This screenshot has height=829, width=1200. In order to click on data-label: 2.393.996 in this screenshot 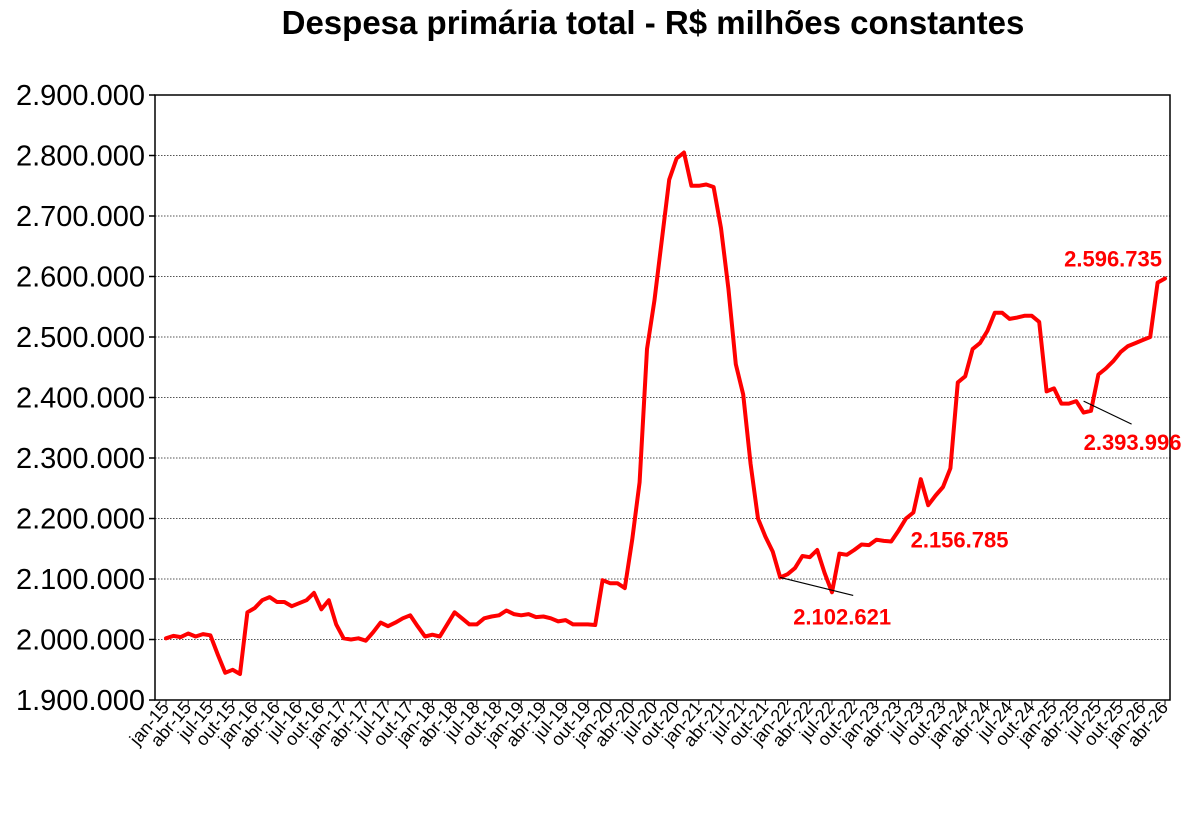, I will do `click(1133, 442)`.